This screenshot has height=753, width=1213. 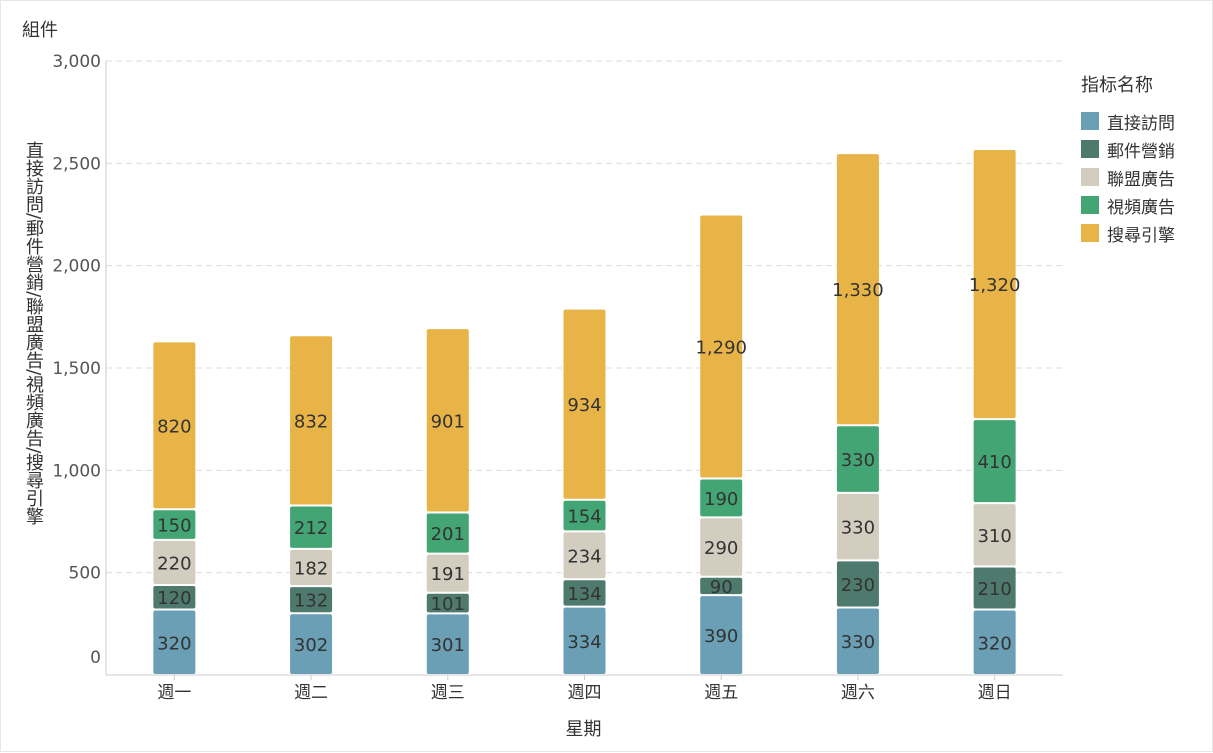 I want to click on x-axis-title: 星期, so click(x=583, y=729).